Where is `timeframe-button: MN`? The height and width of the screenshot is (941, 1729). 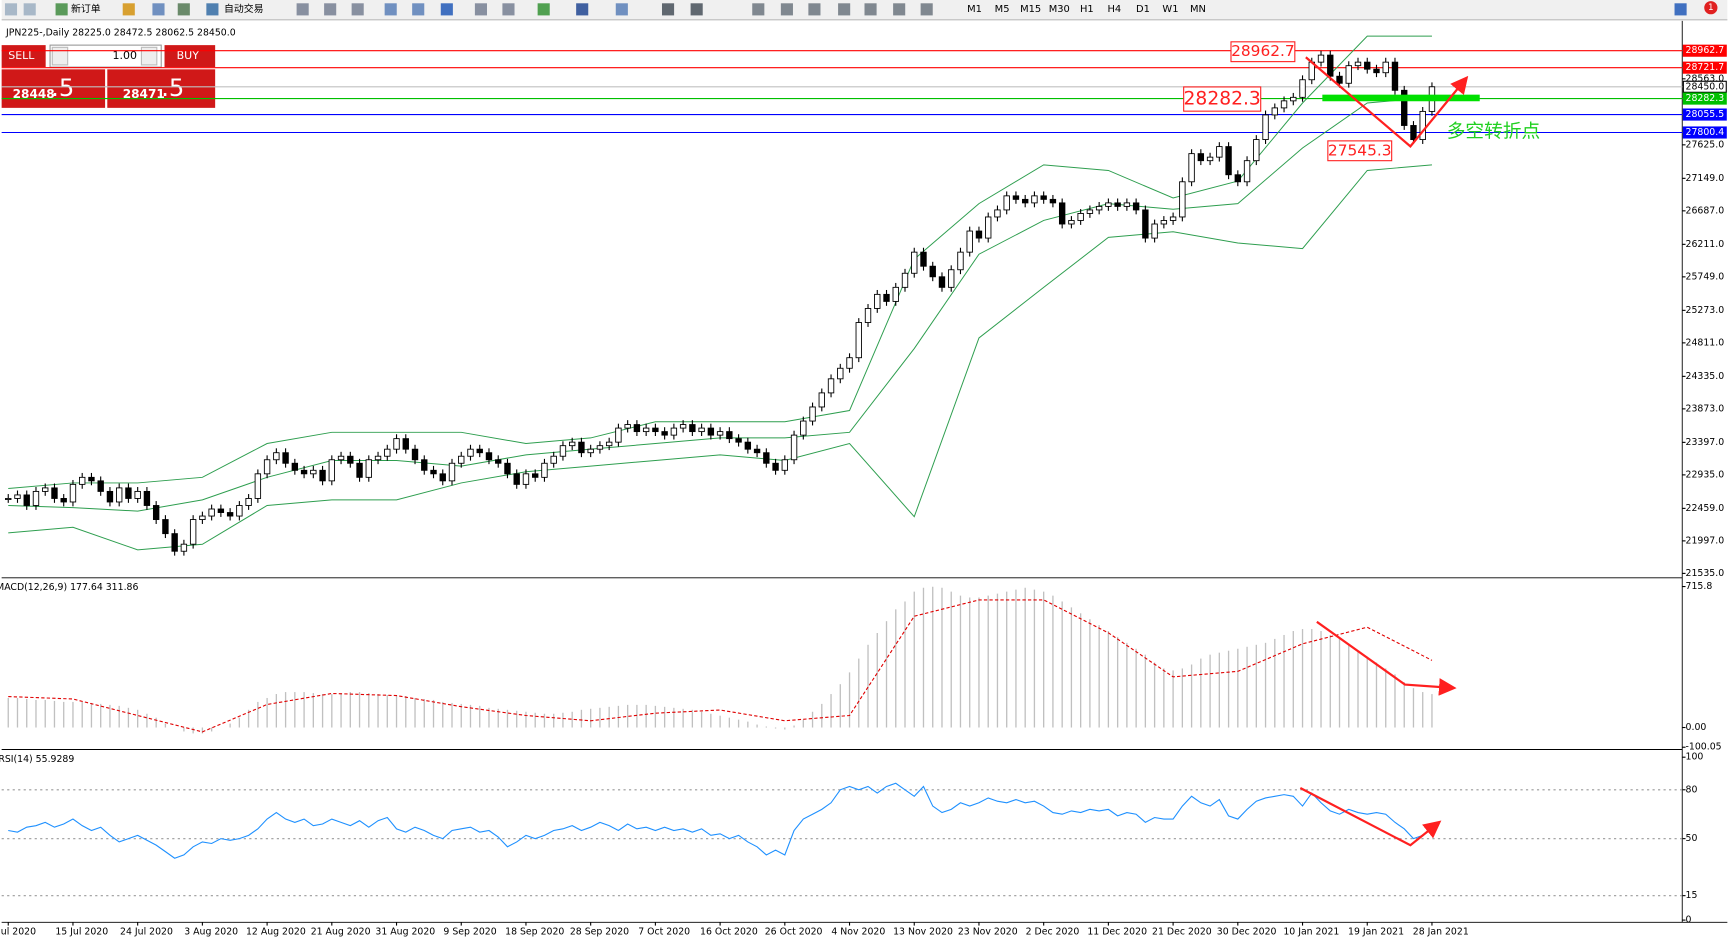
timeframe-button: MN is located at coordinates (1198, 9).